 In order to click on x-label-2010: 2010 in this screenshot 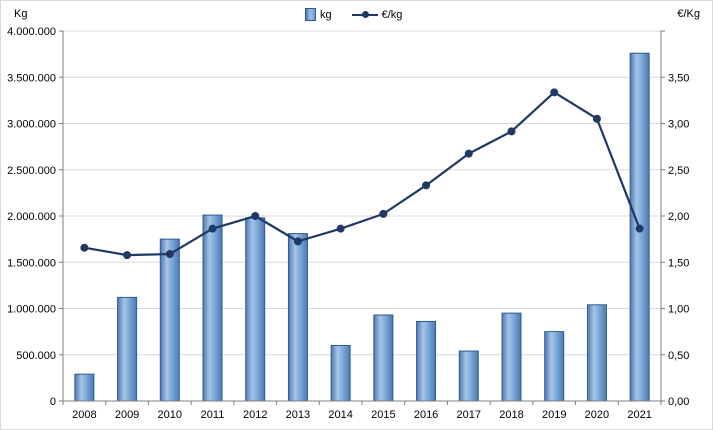, I will do `click(170, 415)`.